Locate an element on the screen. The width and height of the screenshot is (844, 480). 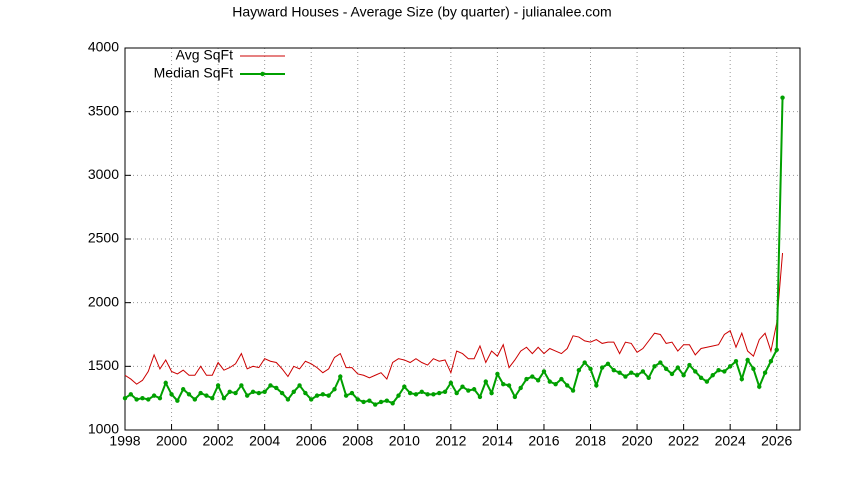
y-tick-label: 4000 is located at coordinates (103, 47).